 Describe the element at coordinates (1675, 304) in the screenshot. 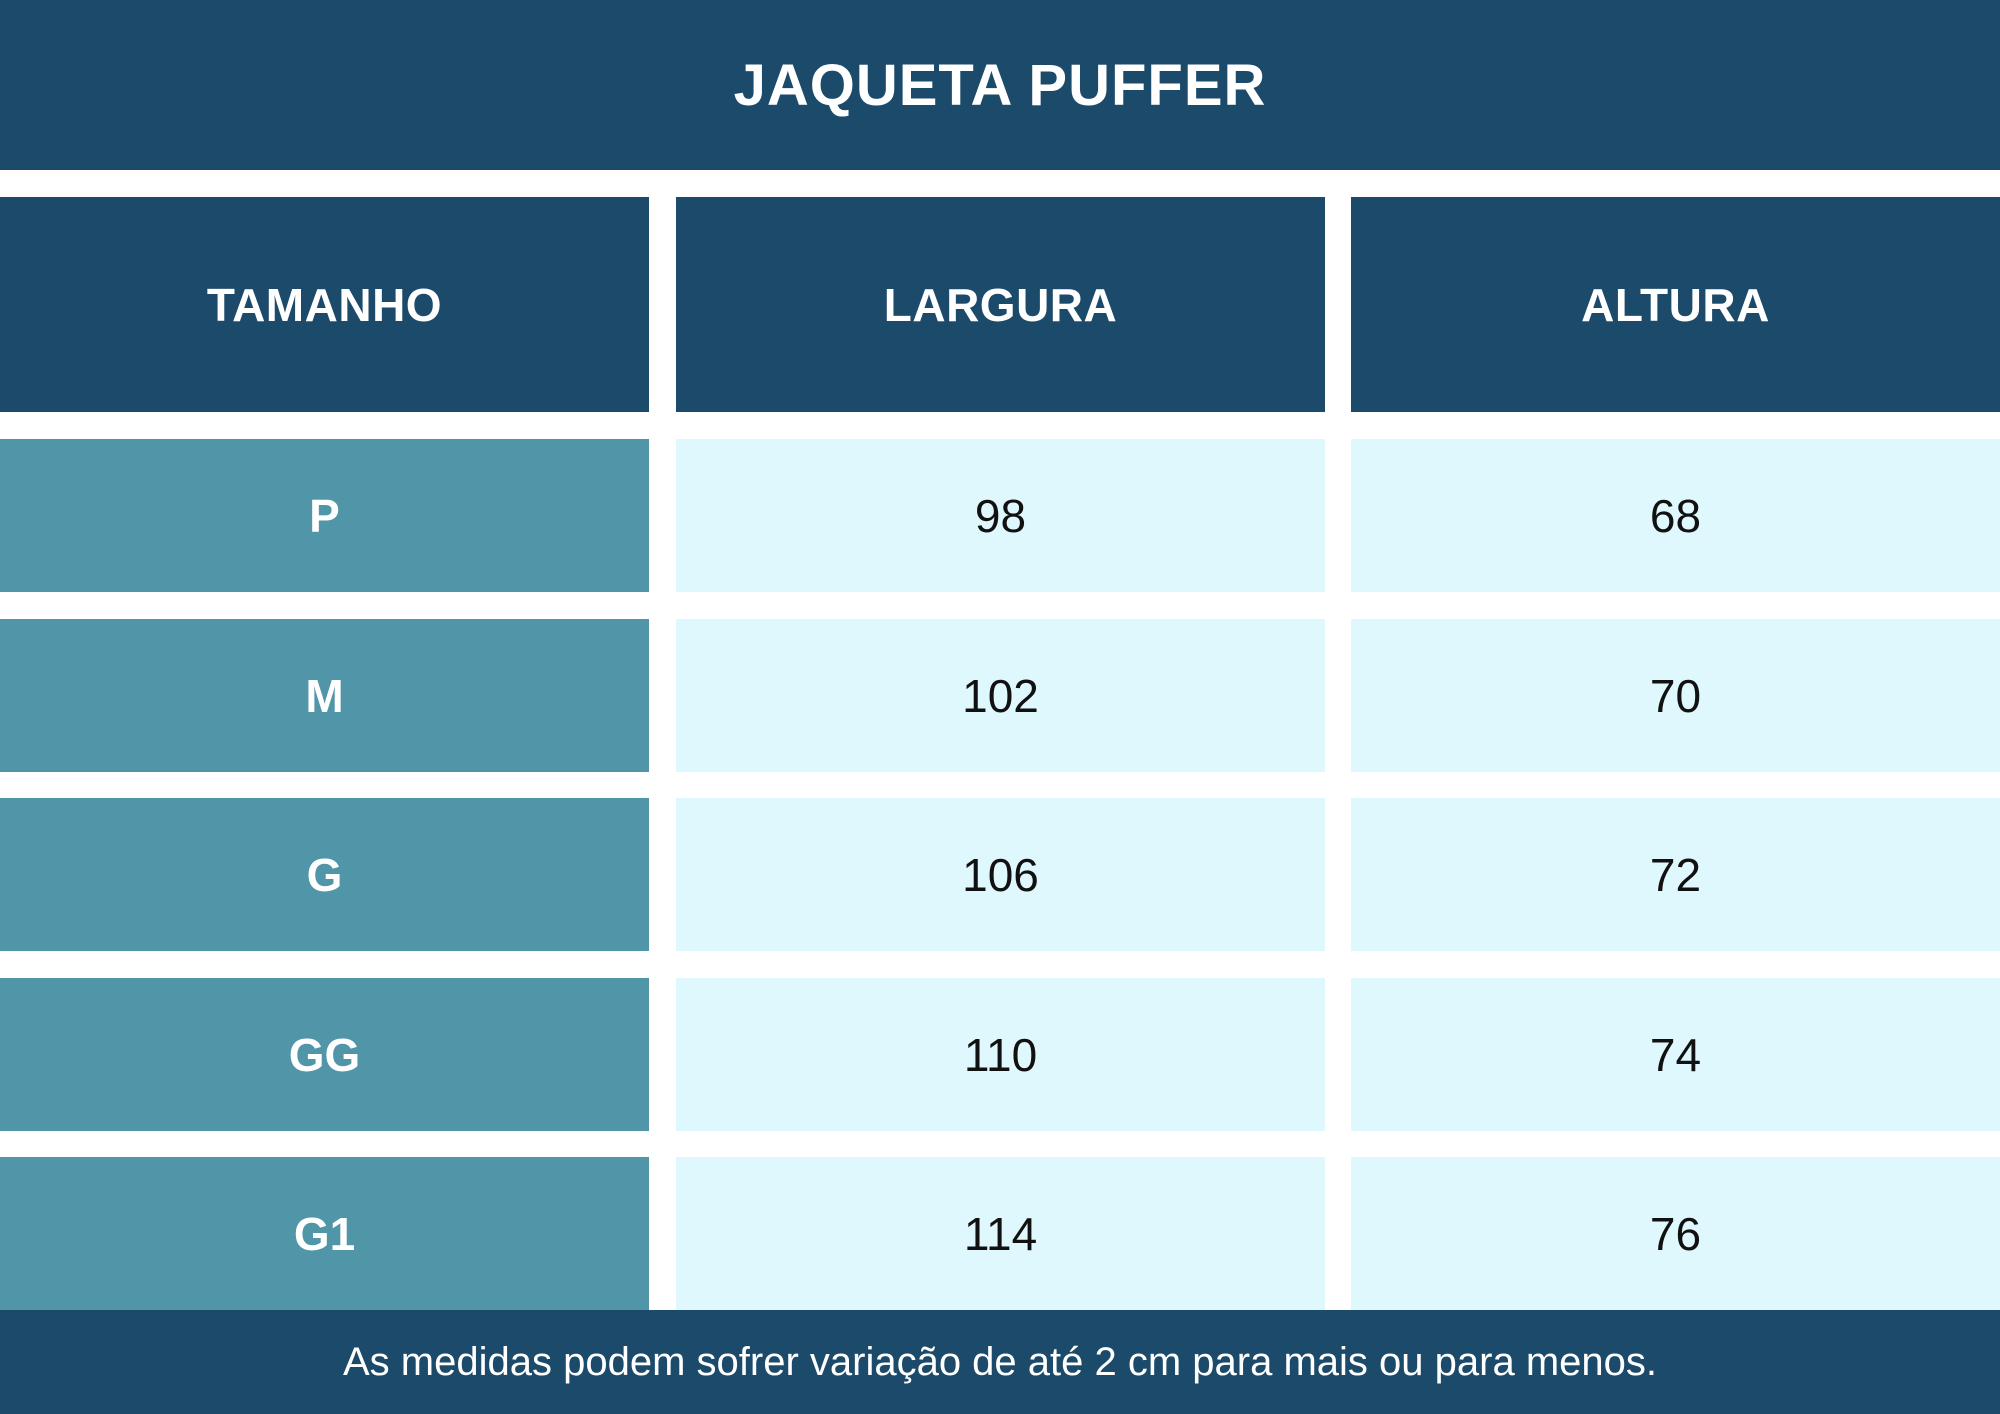

I see `header-altura: ALTURA` at that location.